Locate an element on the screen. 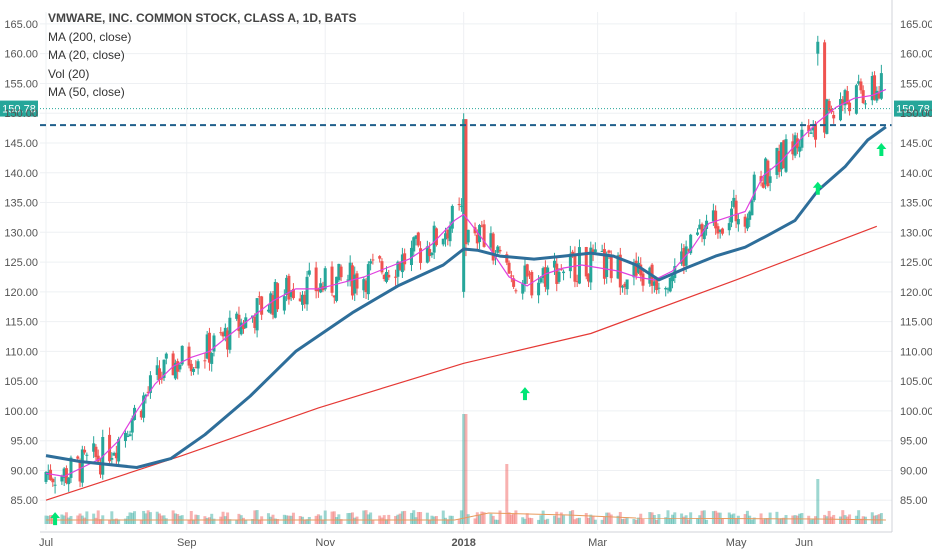 This screenshot has width=932, height=550. price-tick-label-right: 160.00 is located at coordinates (916, 55).